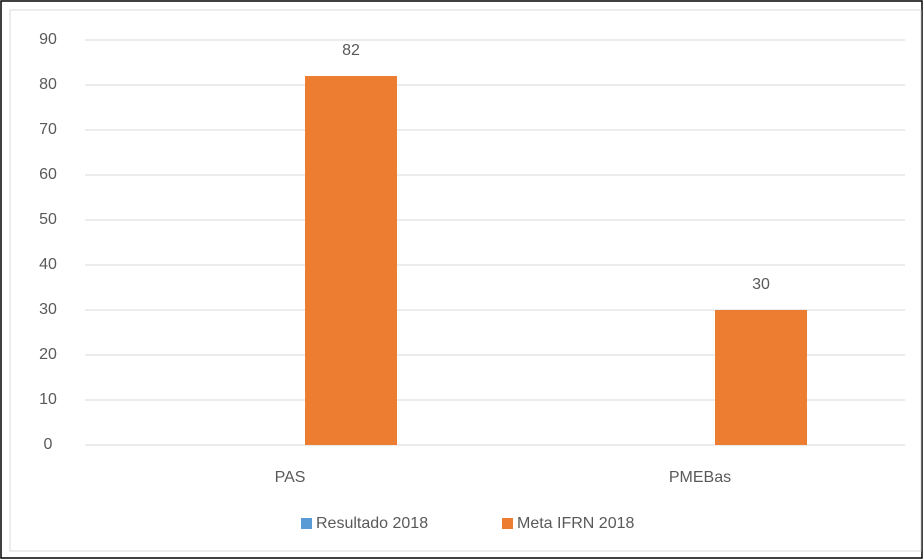 The width and height of the screenshot is (924, 560). Describe the element at coordinates (48, 39) in the screenshot. I see `y-tick-label: 90` at that location.